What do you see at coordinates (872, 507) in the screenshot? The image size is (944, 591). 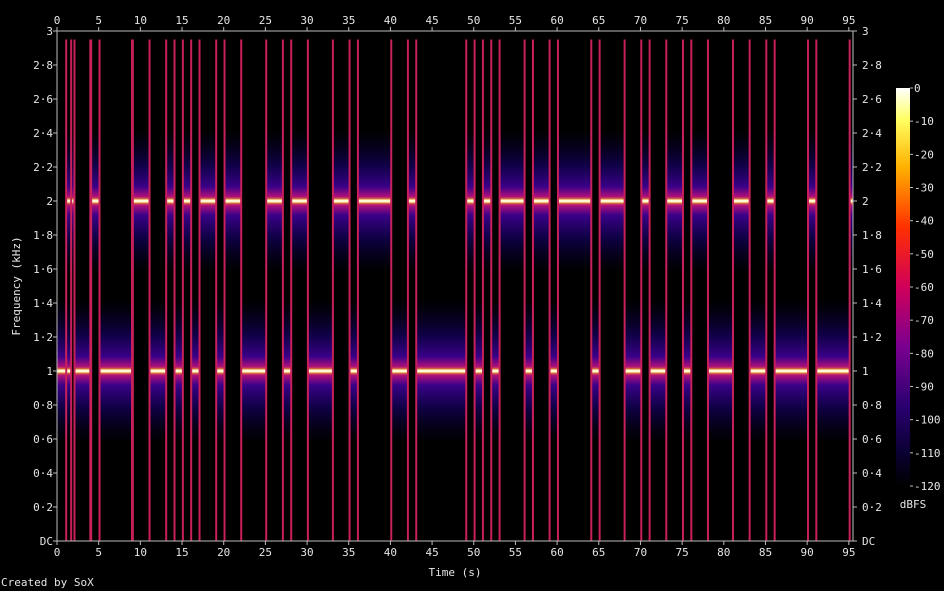 I see `y-tick-label-right: 0·2` at bounding box center [872, 507].